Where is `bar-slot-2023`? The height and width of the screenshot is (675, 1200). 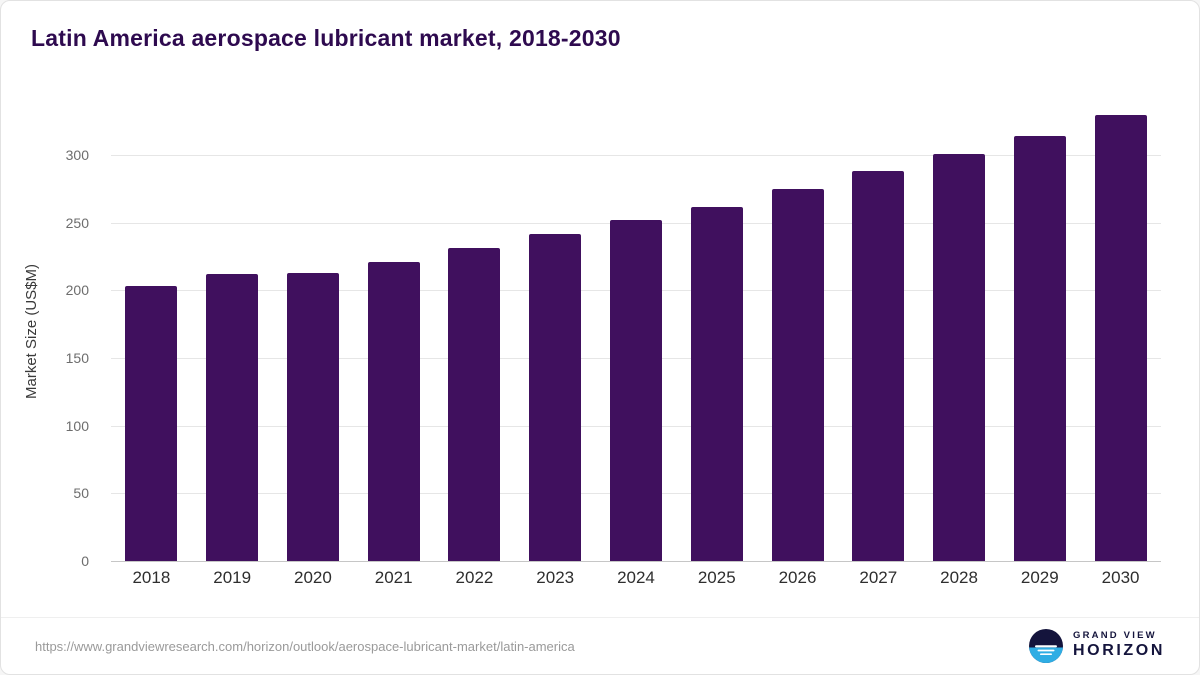 bar-slot-2023 is located at coordinates (555, 331).